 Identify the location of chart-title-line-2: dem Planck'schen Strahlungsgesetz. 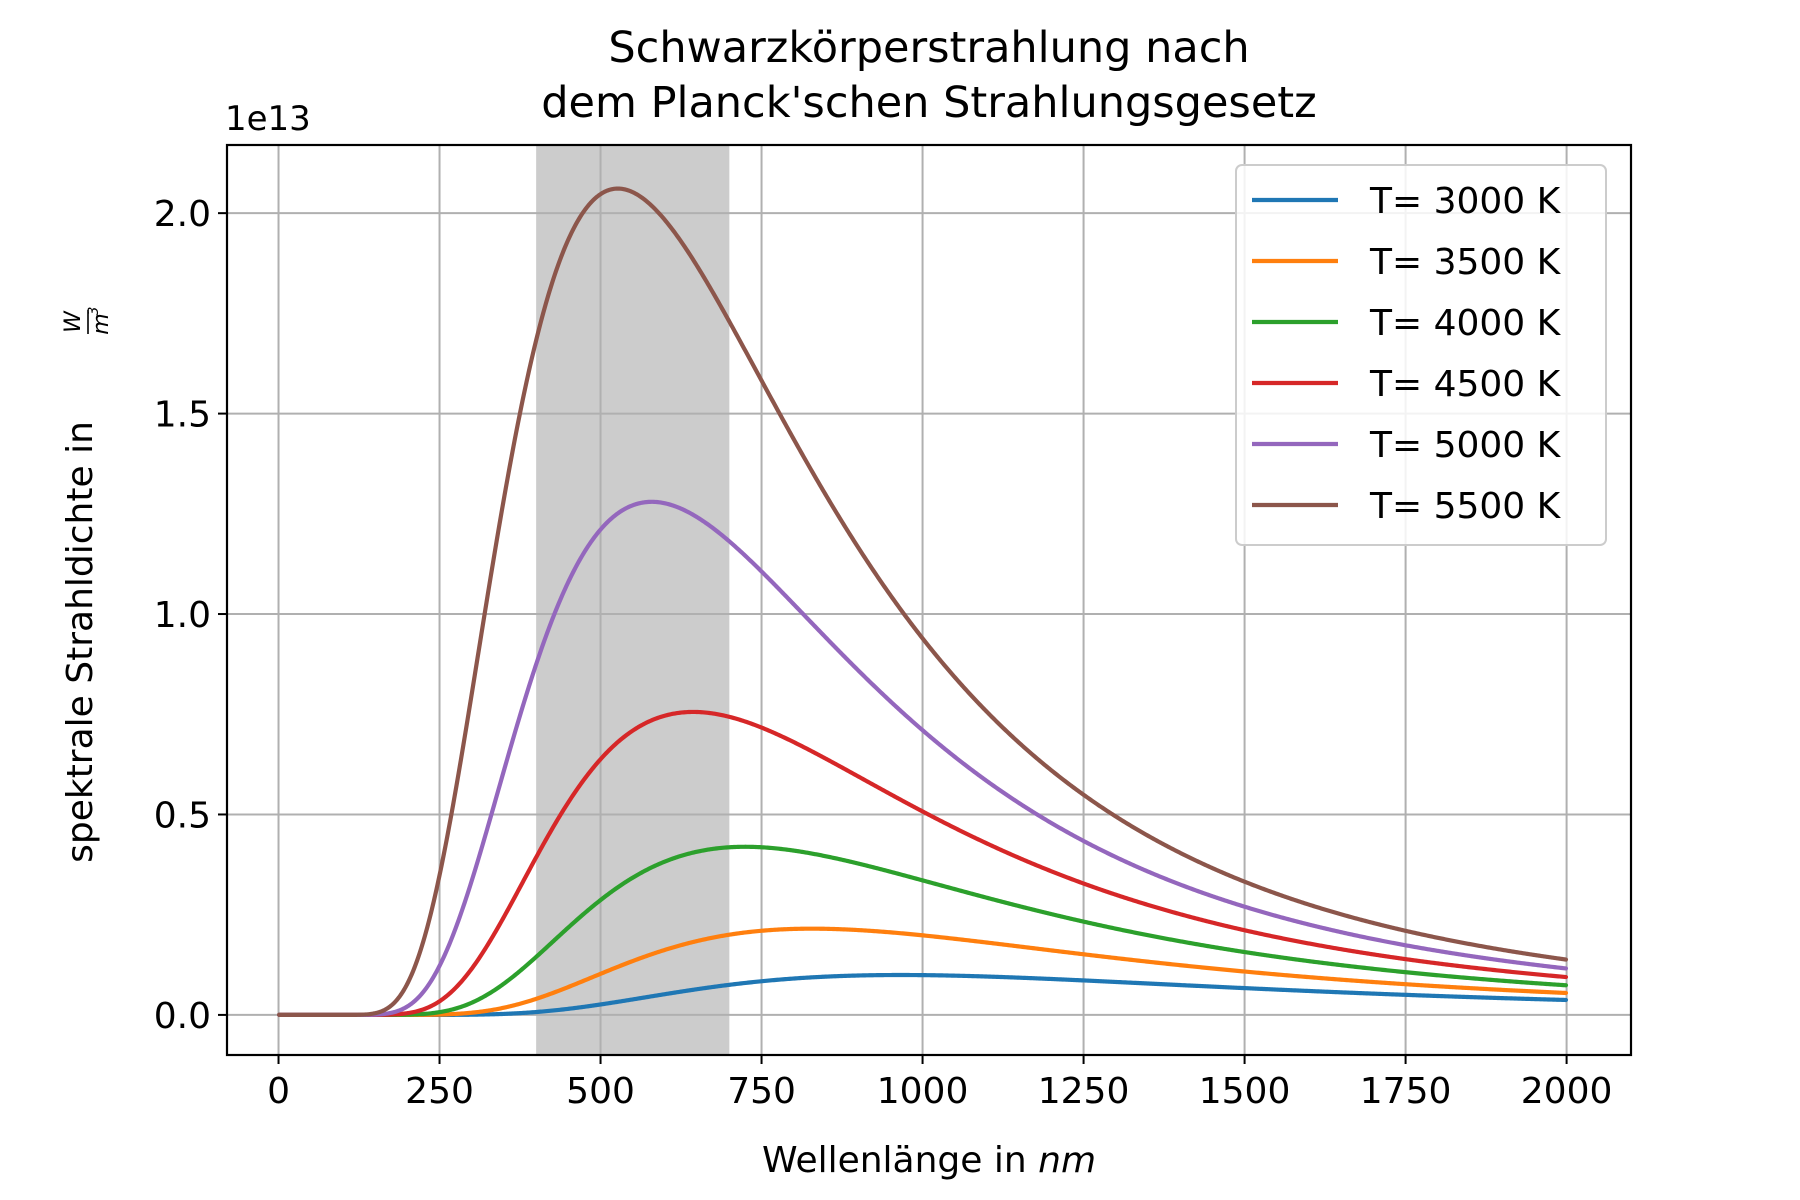
(928, 103).